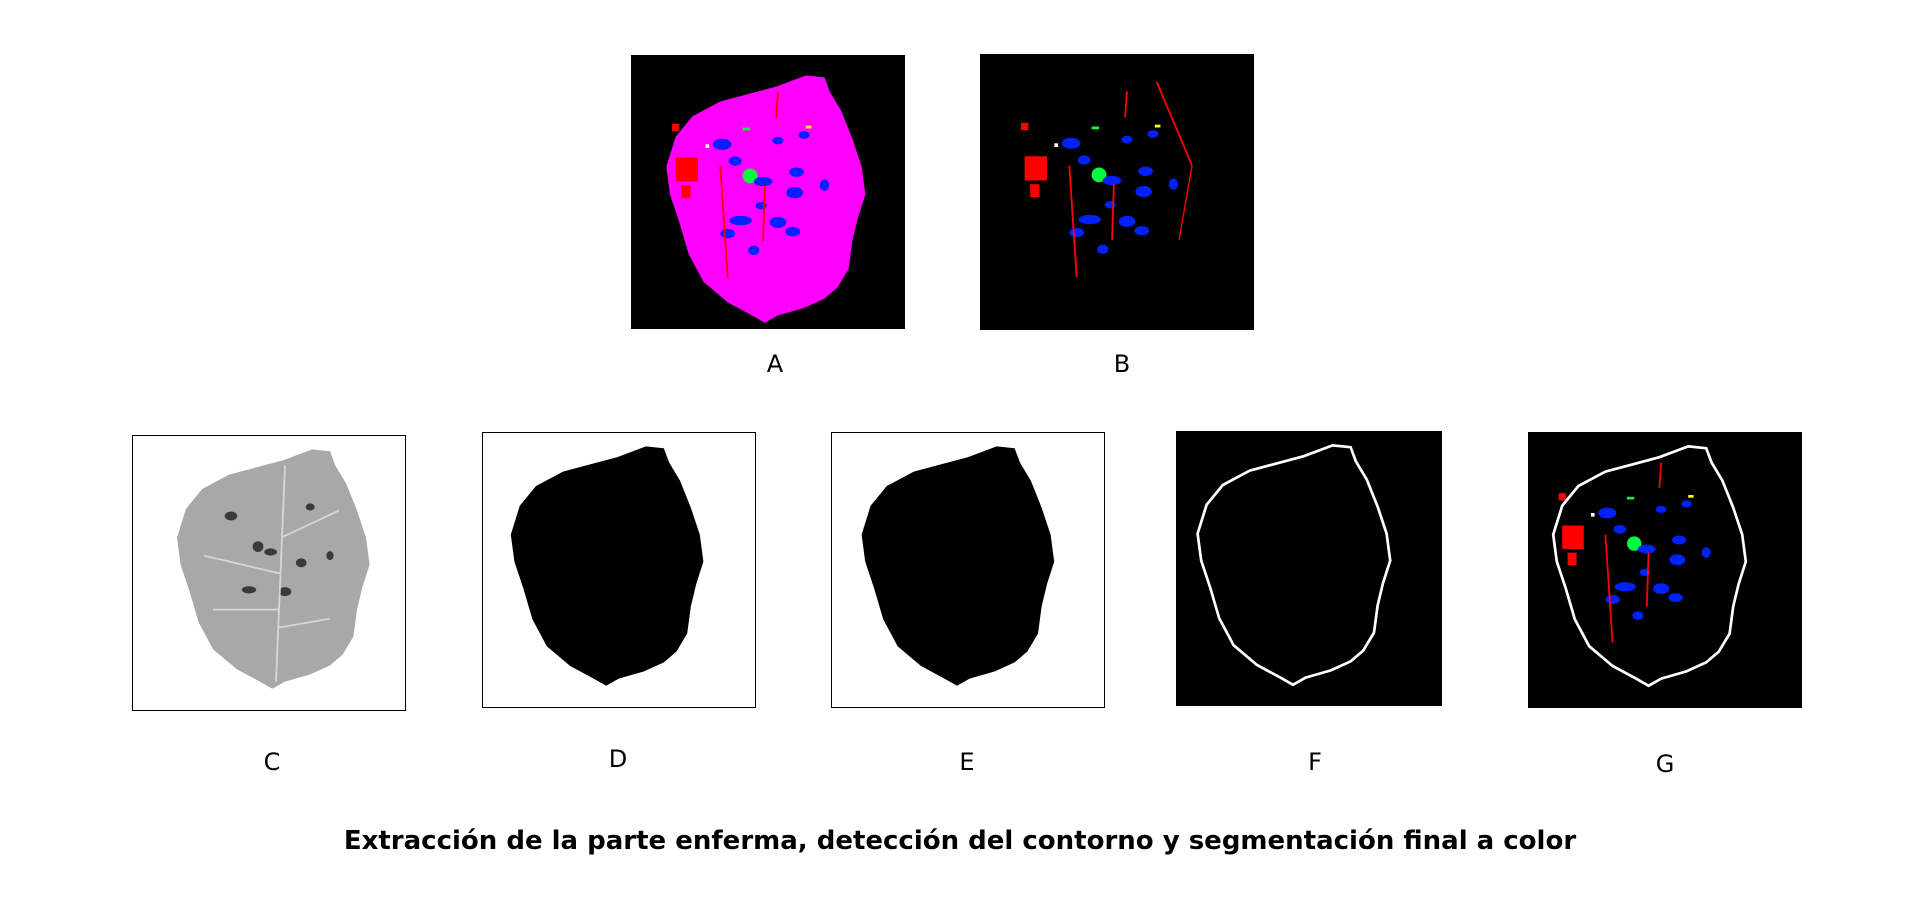 This screenshot has width=1920, height=900. What do you see at coordinates (1309, 568) in the screenshot?
I see `panel-f-image` at bounding box center [1309, 568].